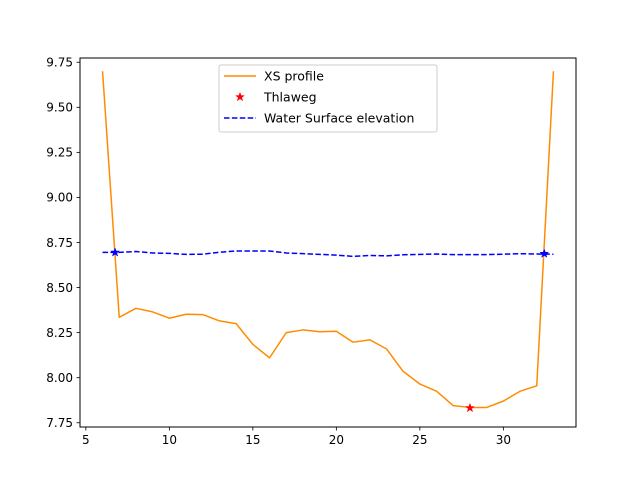 This screenshot has height=480, width=640. Describe the element at coordinates (419, 440) in the screenshot. I see `x-tick-label: 25` at that location.